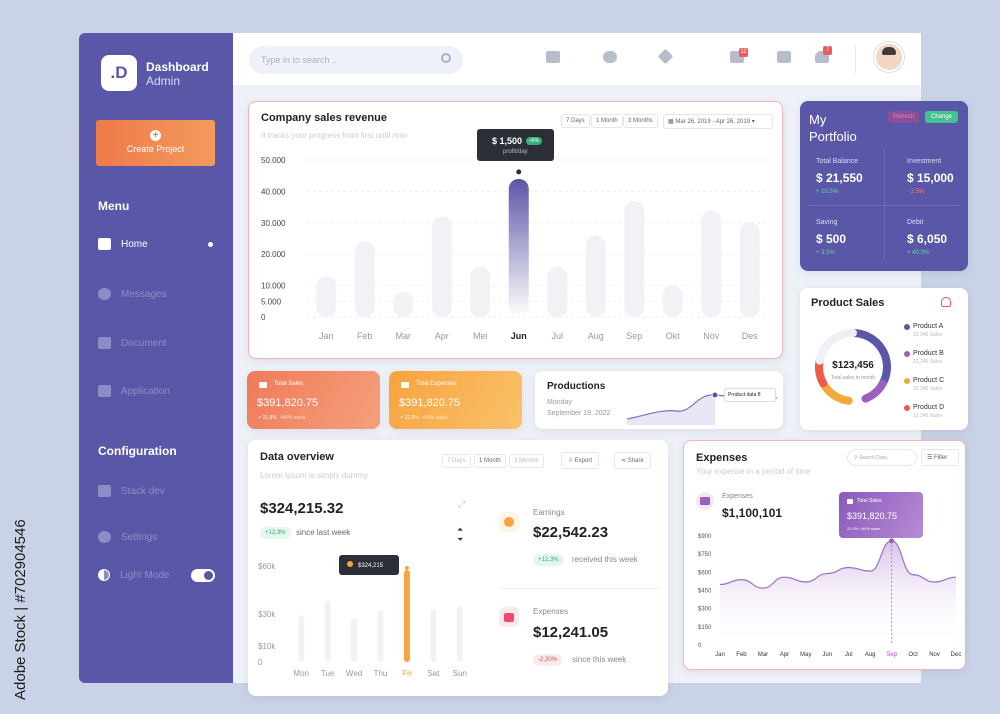 The width and height of the screenshot is (1000, 714). Describe the element at coordinates (928, 326) in the screenshot. I see `legend-label: Product A` at that location.